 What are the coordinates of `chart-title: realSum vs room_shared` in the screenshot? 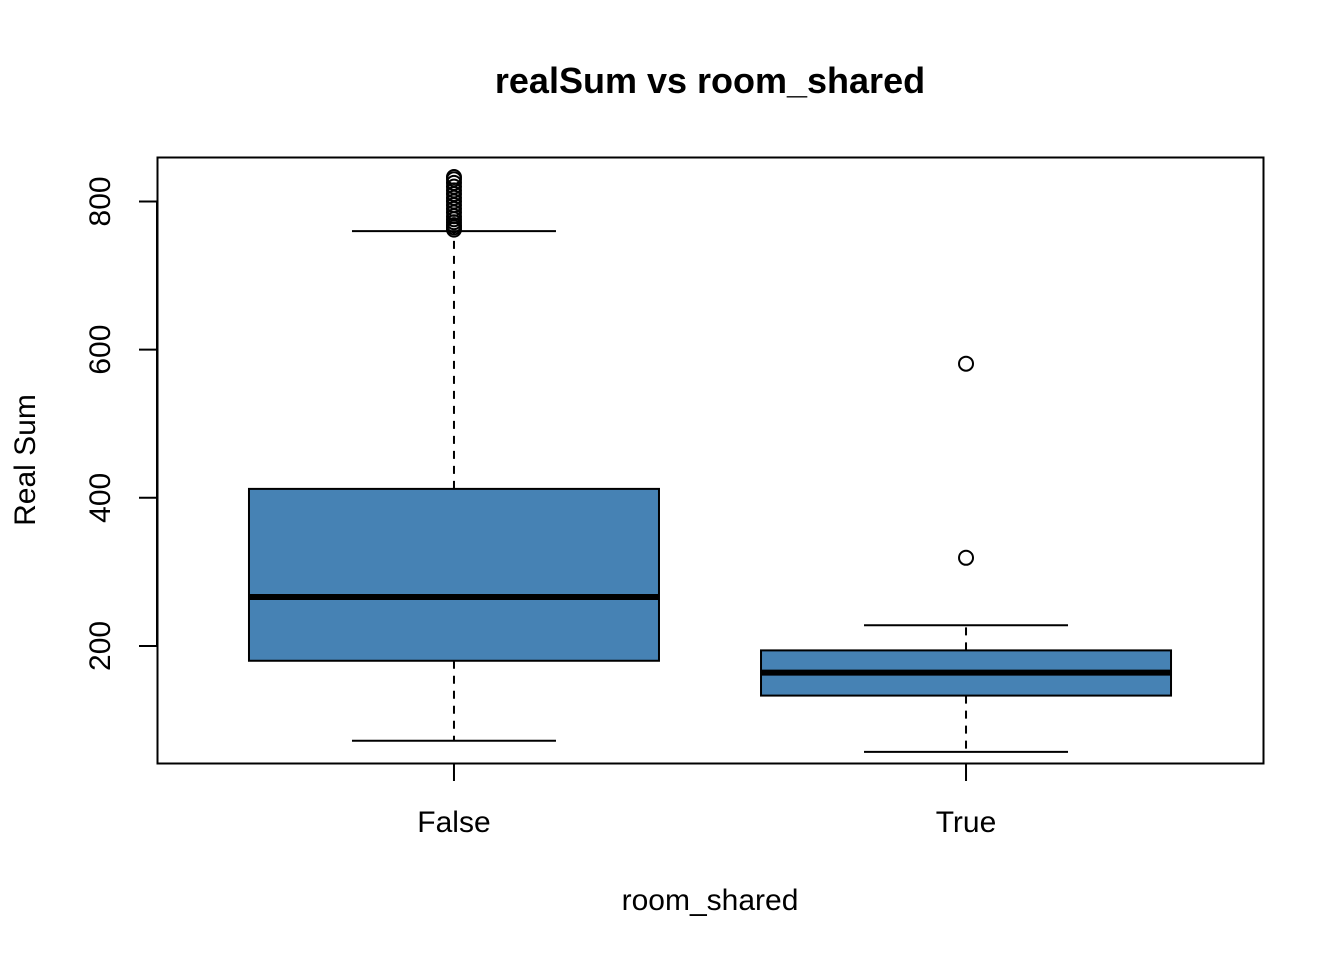 It's located at (710, 80).